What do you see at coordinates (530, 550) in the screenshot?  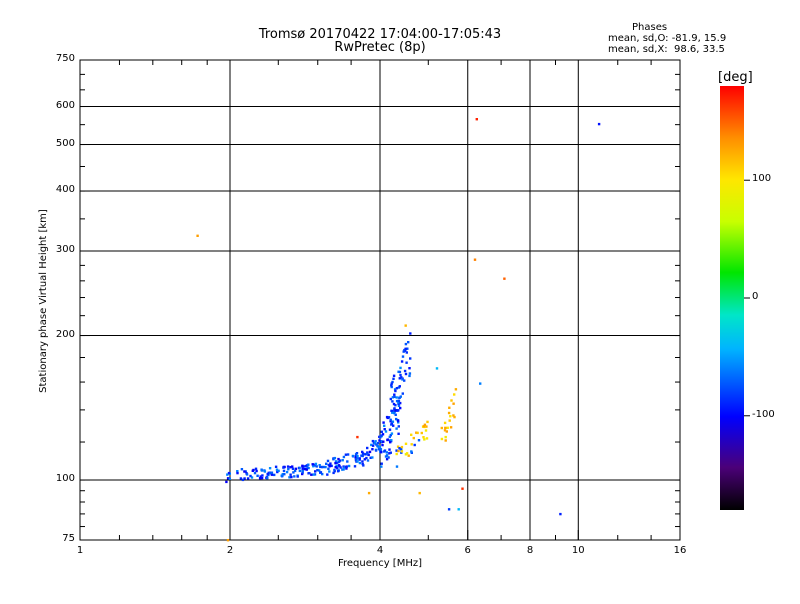 I see `x-tick-label: 8` at bounding box center [530, 550].